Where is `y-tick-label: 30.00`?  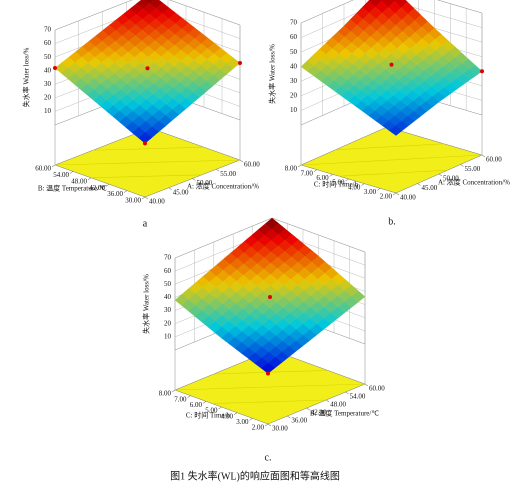
y-tick-label: 30.00 is located at coordinates (133, 201).